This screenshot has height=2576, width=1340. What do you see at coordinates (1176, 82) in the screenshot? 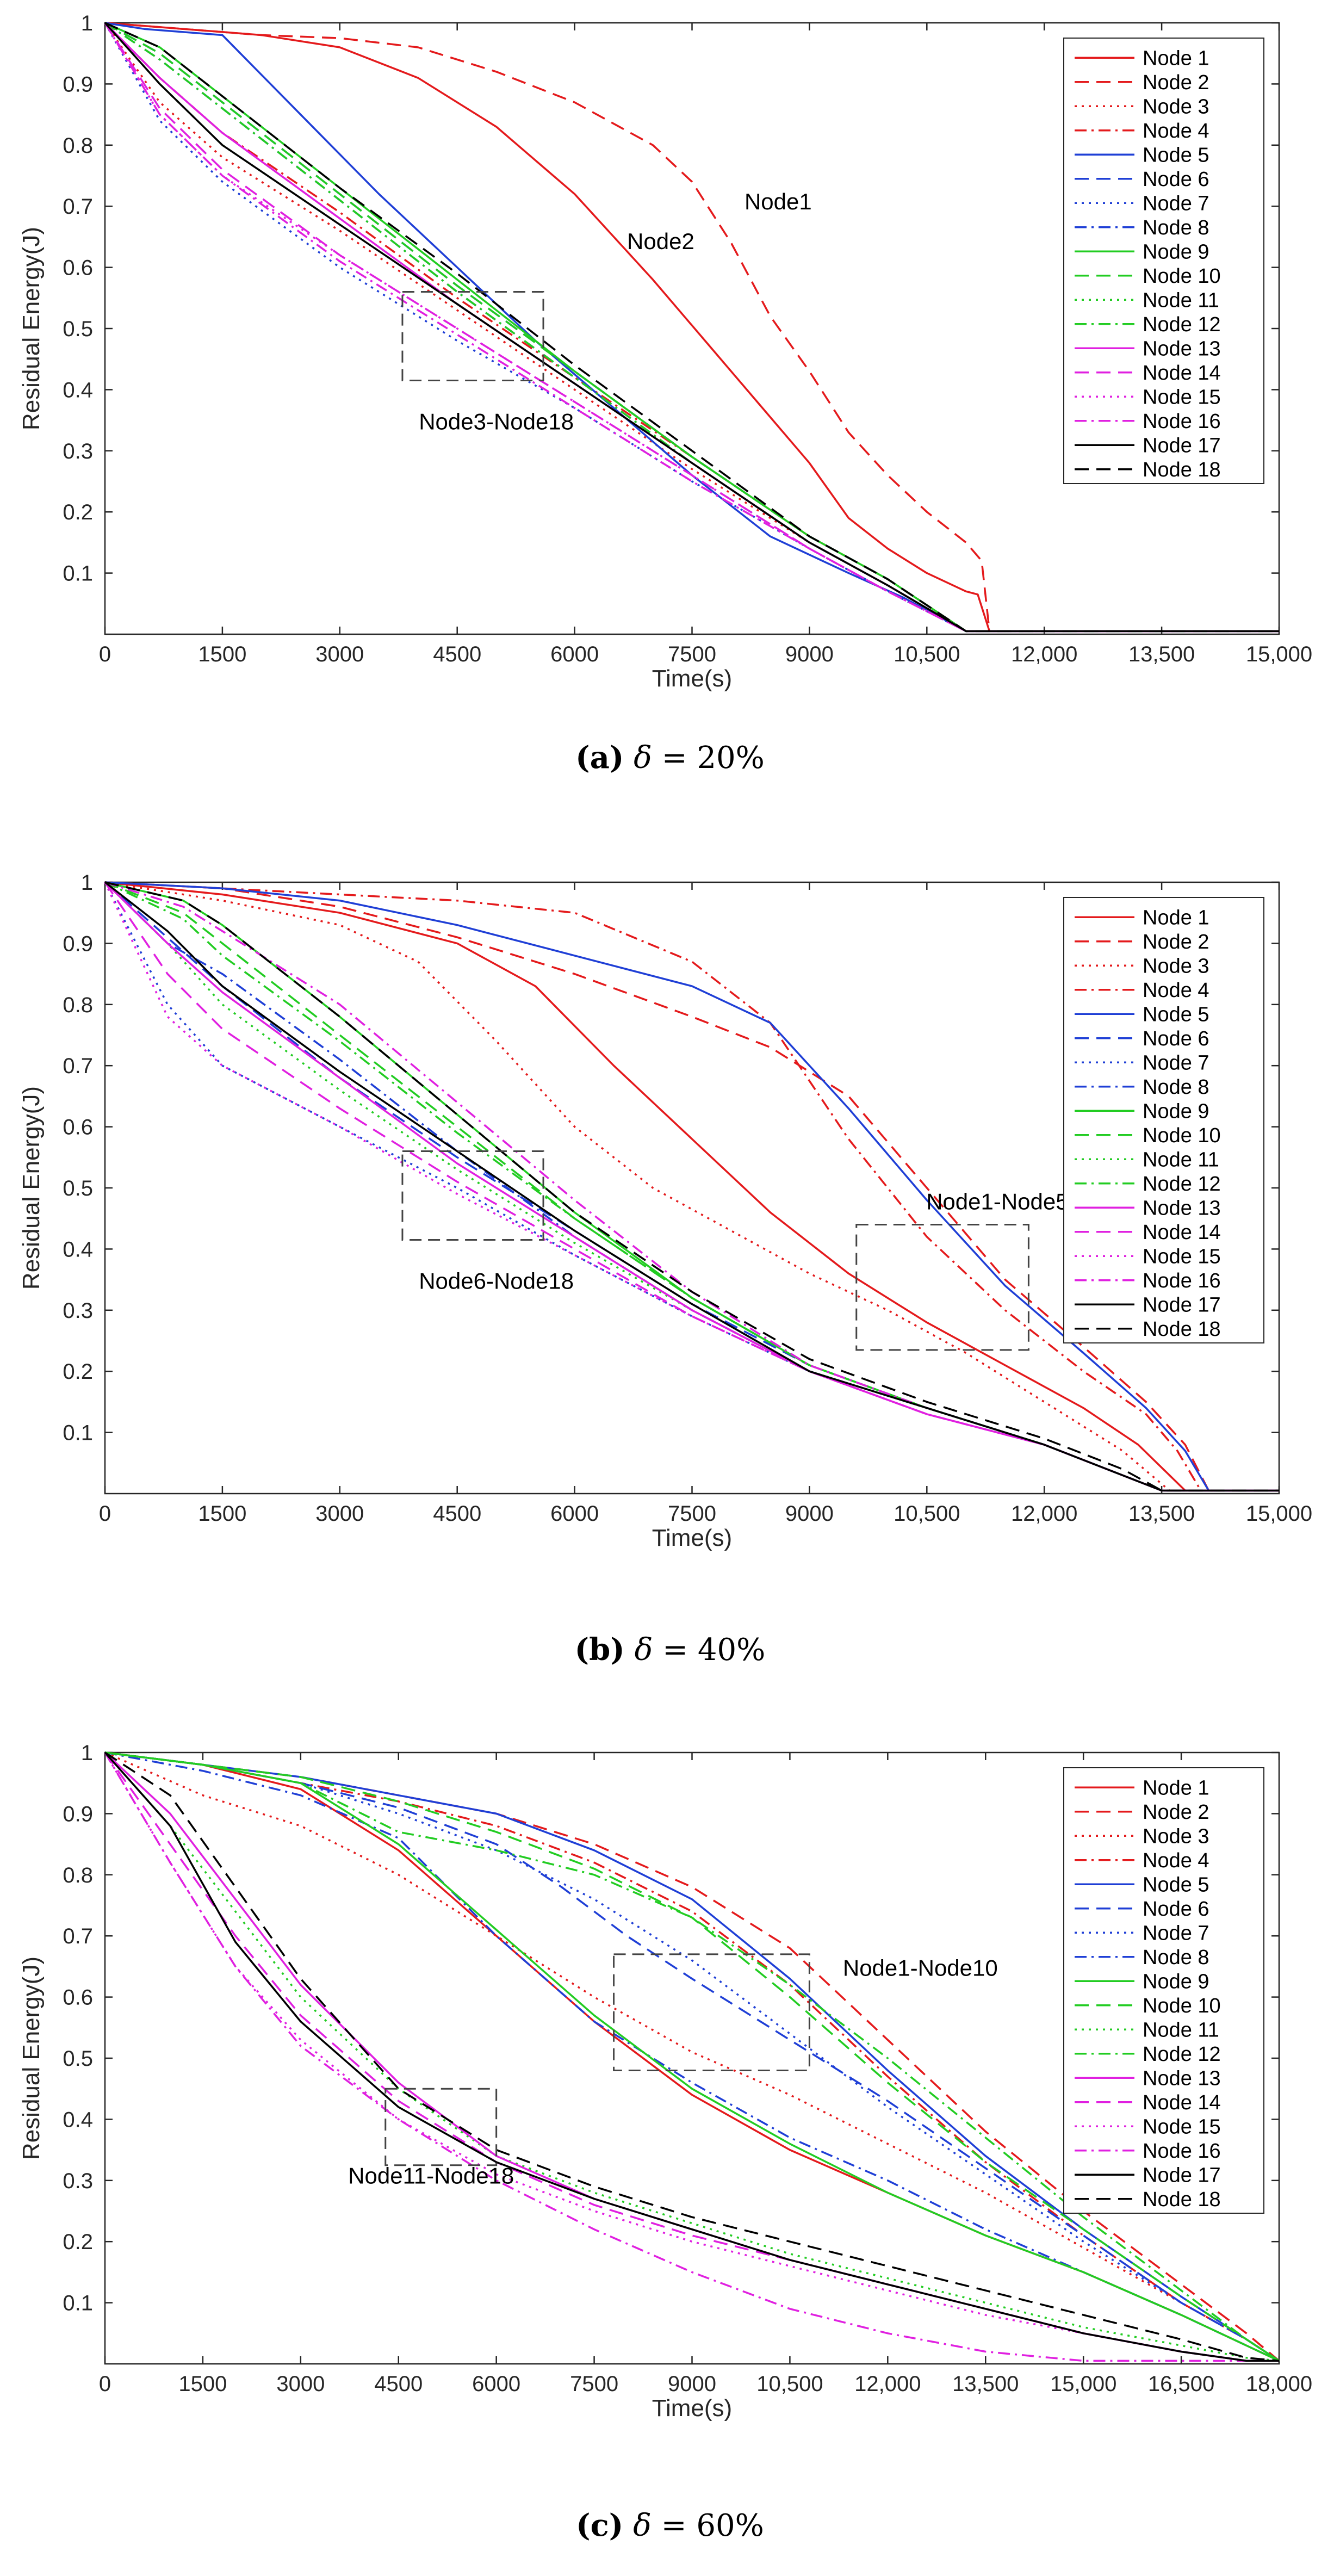
I see `legend-entry: Node 2` at bounding box center [1176, 82].